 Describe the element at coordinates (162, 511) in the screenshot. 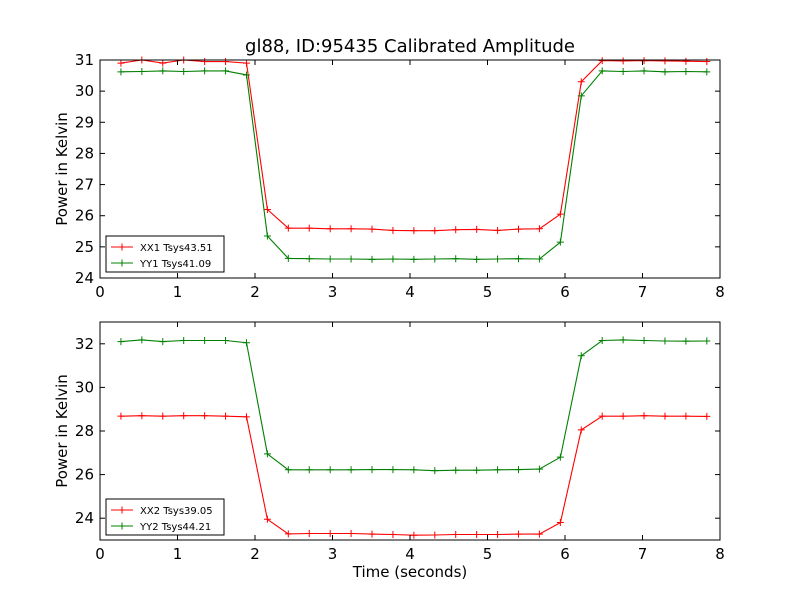

I see `legend-entry: XX2 Tsys39.05` at that location.